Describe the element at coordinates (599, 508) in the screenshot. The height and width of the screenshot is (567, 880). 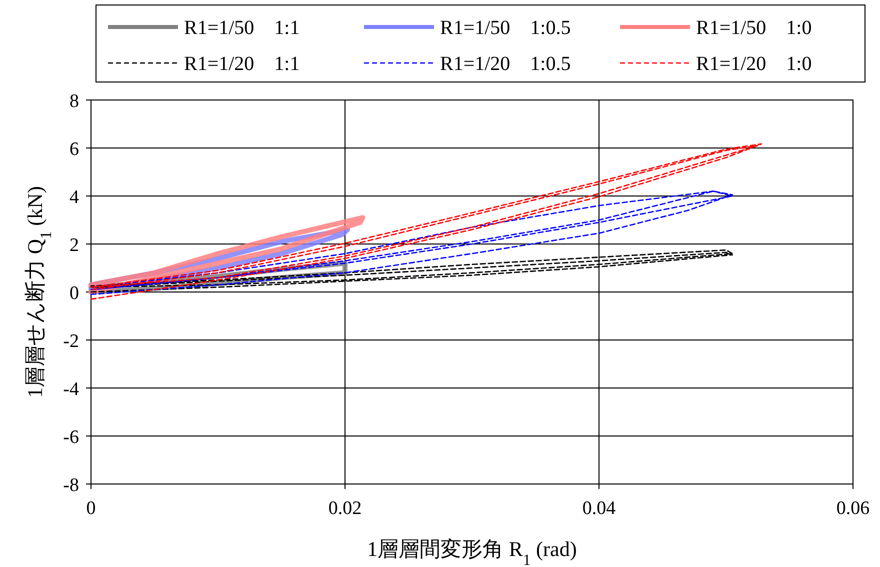
I see `x-tick-label: 0.04` at that location.